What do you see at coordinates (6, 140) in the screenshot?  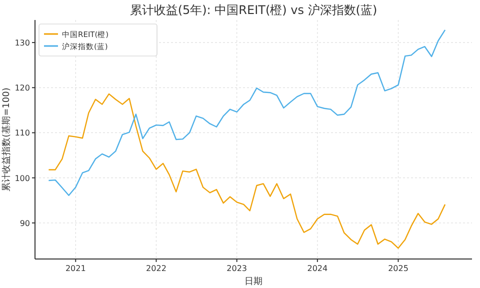 I see `y-axis-title: 累计收益指数(基期=100)` at bounding box center [6, 140].